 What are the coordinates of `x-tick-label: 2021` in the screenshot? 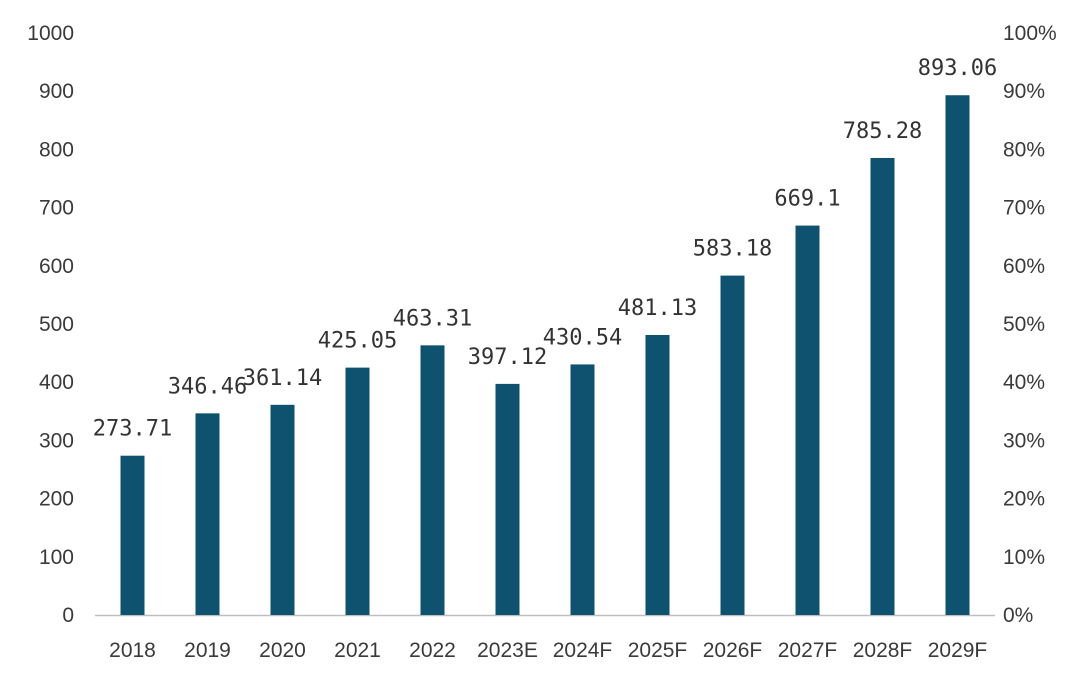 It's located at (357, 650).